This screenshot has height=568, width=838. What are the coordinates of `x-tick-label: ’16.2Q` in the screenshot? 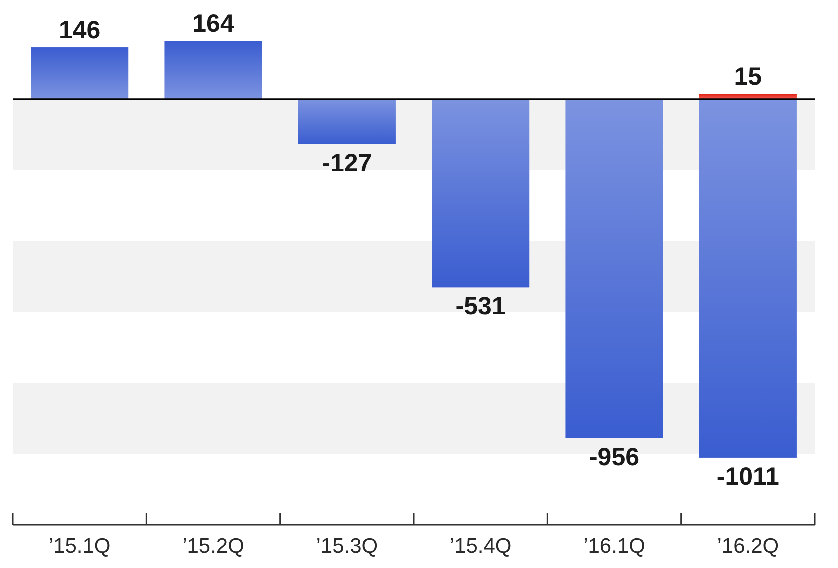 It's located at (748, 546).